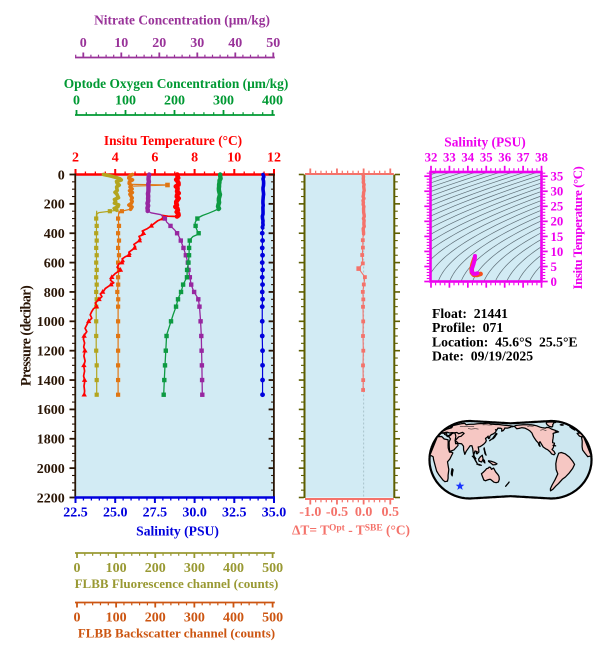 The image size is (609, 668). Describe the element at coordinates (115, 513) in the screenshot. I see `svg-text: 25.0` at that location.